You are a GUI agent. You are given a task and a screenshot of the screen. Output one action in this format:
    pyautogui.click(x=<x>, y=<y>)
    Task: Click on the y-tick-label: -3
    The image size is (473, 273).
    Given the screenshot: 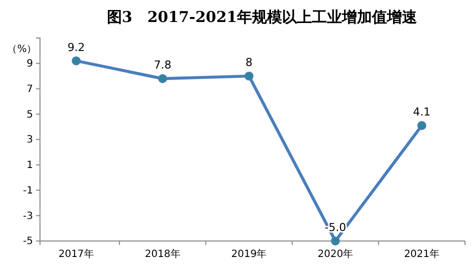 What is the action you would take?
    pyautogui.click(x=28, y=216)
    